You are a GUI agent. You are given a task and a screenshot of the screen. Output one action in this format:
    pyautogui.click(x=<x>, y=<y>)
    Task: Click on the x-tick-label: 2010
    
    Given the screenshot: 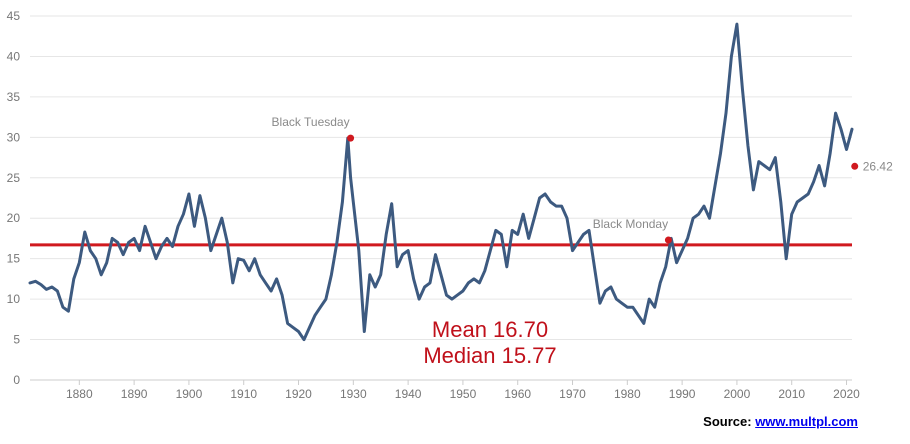 What is the action you would take?
    pyautogui.click(x=791, y=394)
    